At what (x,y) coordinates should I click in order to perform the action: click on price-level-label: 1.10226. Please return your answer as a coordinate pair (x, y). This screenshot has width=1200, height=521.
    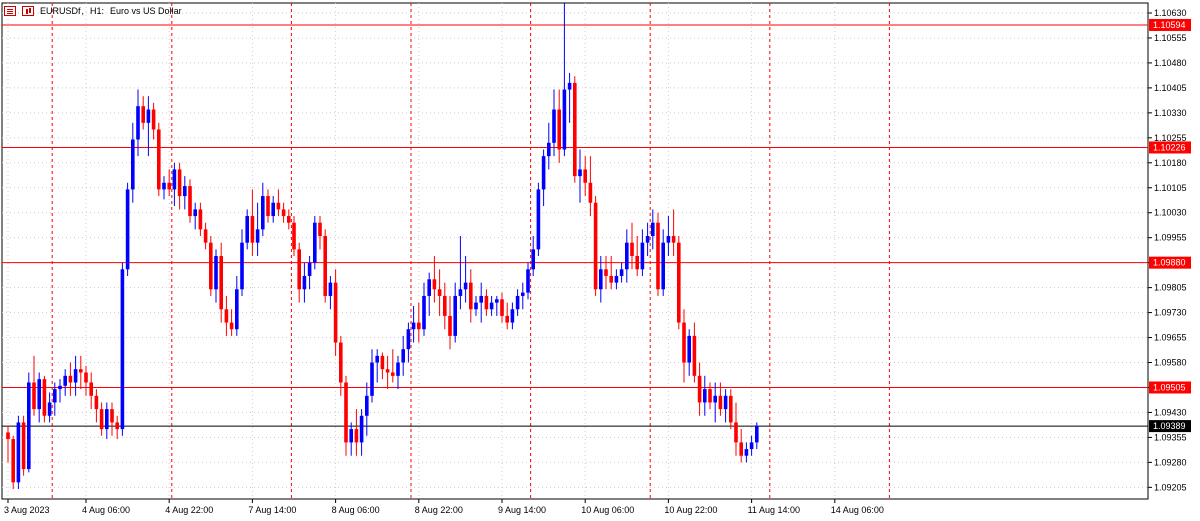
    Looking at the image, I should click on (1169, 147).